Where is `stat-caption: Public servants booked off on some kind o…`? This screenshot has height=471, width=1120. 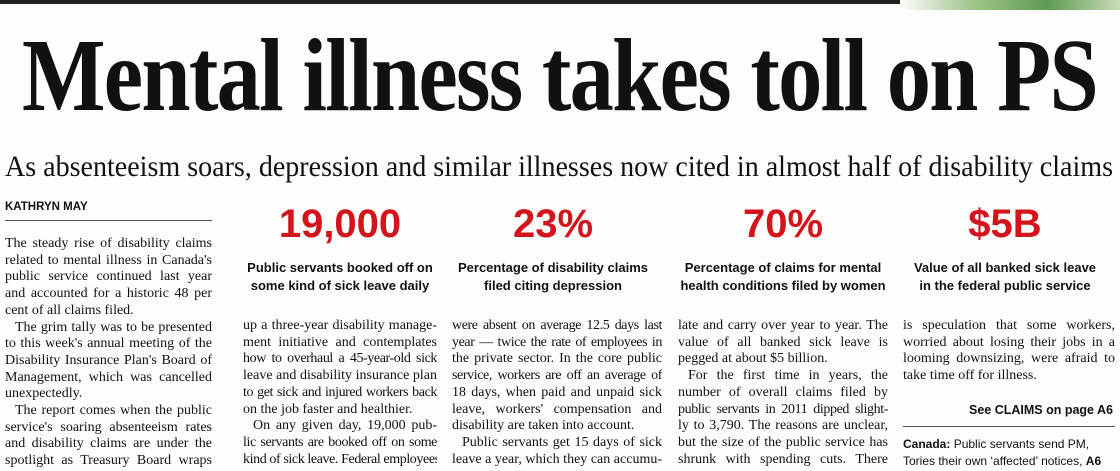 stat-caption: Public servants booked off on some kind o… is located at coordinates (340, 277).